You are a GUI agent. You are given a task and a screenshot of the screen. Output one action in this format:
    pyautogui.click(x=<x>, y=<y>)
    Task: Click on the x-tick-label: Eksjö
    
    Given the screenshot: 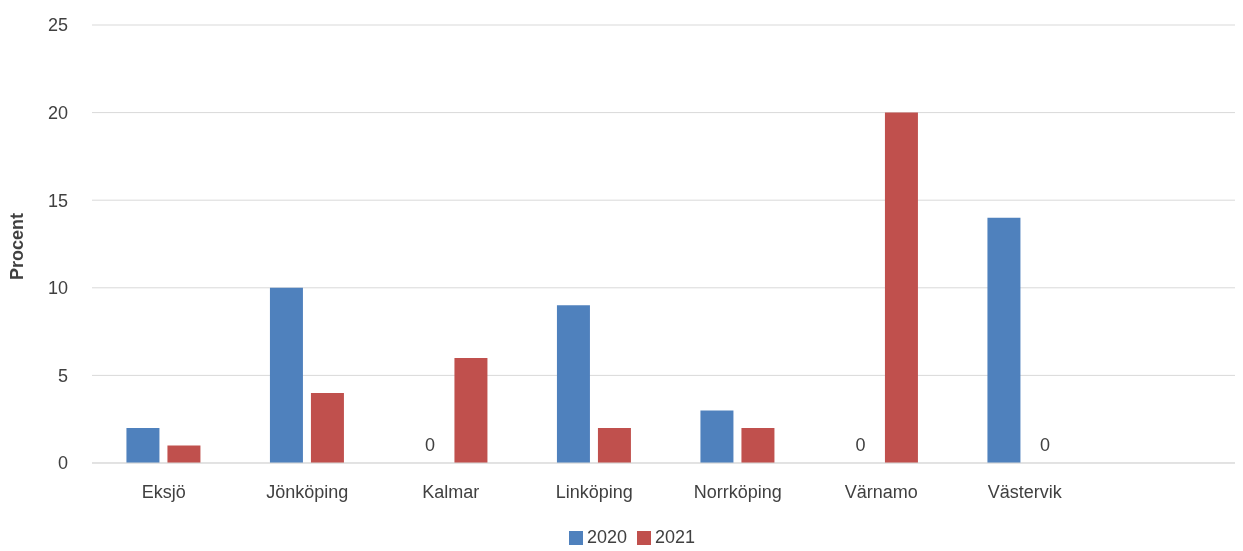 What is the action you would take?
    pyautogui.click(x=163, y=491)
    